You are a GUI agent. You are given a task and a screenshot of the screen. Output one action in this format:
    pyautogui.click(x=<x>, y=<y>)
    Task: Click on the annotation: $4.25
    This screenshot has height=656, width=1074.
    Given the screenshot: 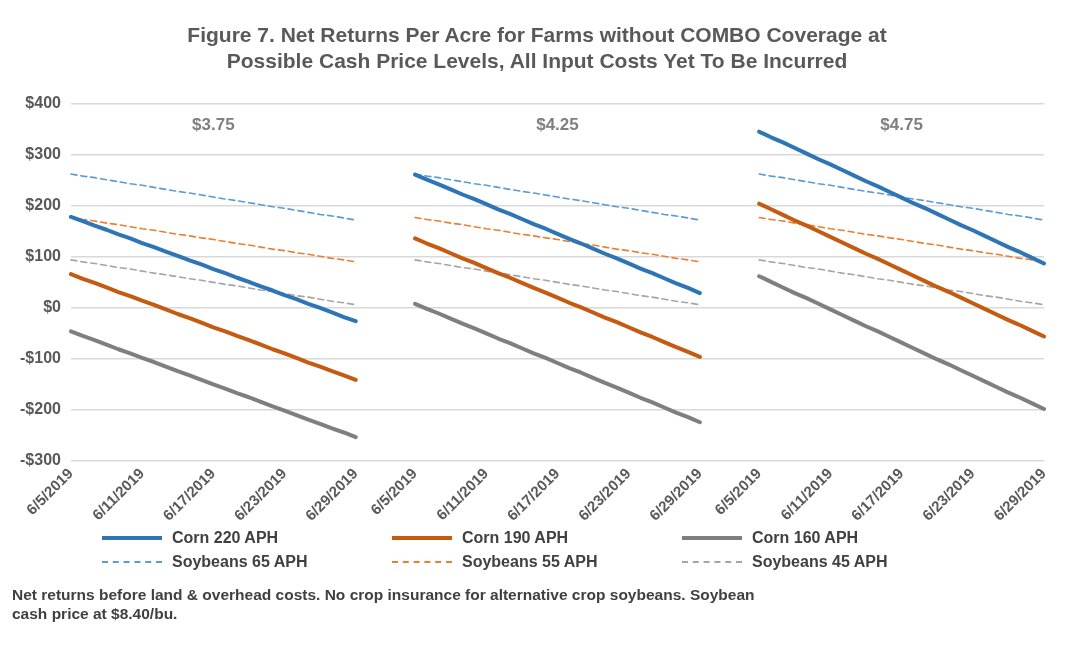 What is the action you would take?
    pyautogui.click(x=557, y=125)
    